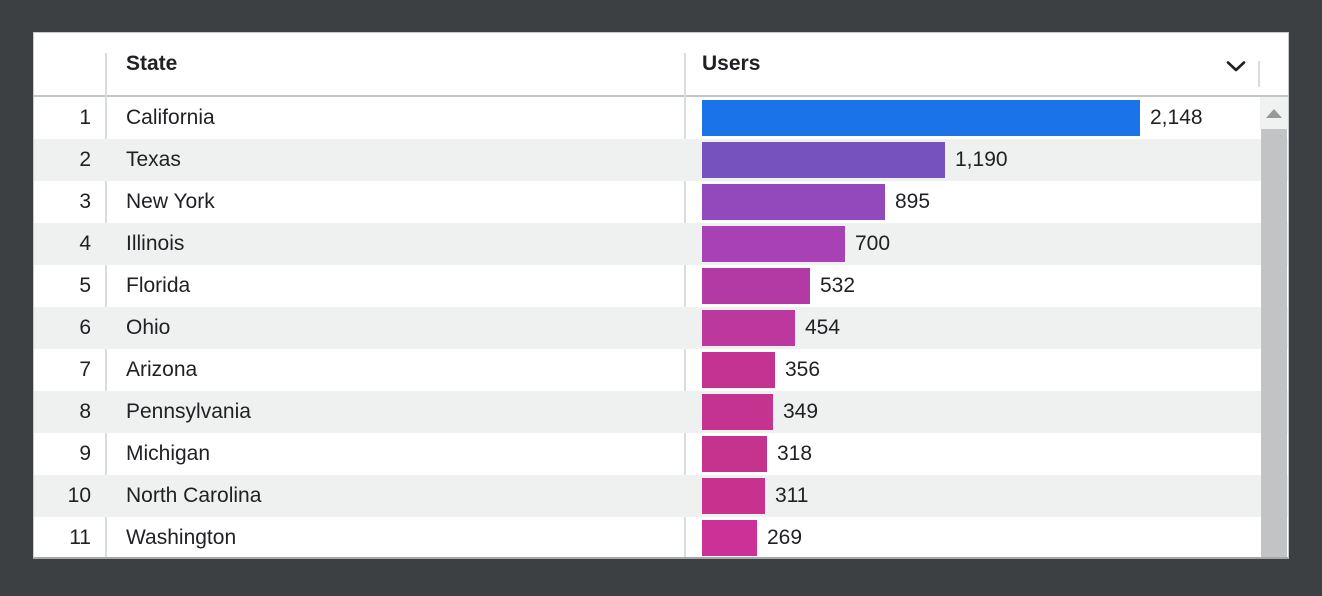 This screenshot has height=596, width=1322. What do you see at coordinates (85, 411) in the screenshot?
I see `row-rank: 8` at bounding box center [85, 411].